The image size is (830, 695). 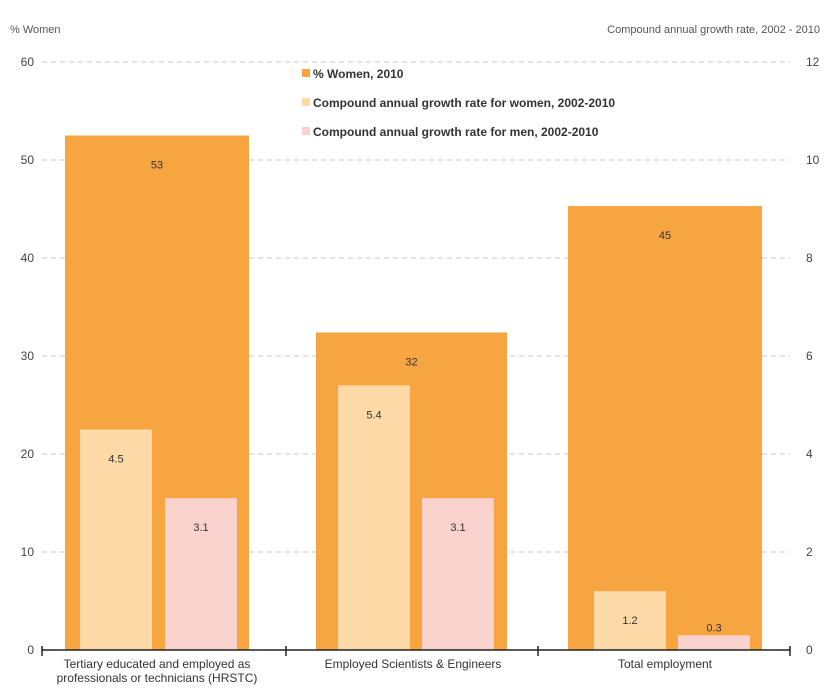 I want to click on category-label: professionals or technicians (HRSTC), so click(x=157, y=678).